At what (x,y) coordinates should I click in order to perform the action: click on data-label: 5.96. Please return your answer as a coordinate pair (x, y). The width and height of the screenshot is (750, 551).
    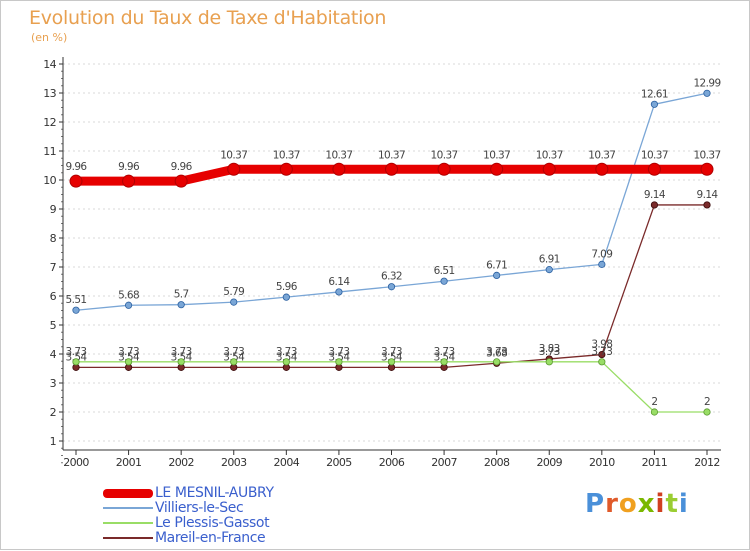
    Looking at the image, I should click on (287, 287).